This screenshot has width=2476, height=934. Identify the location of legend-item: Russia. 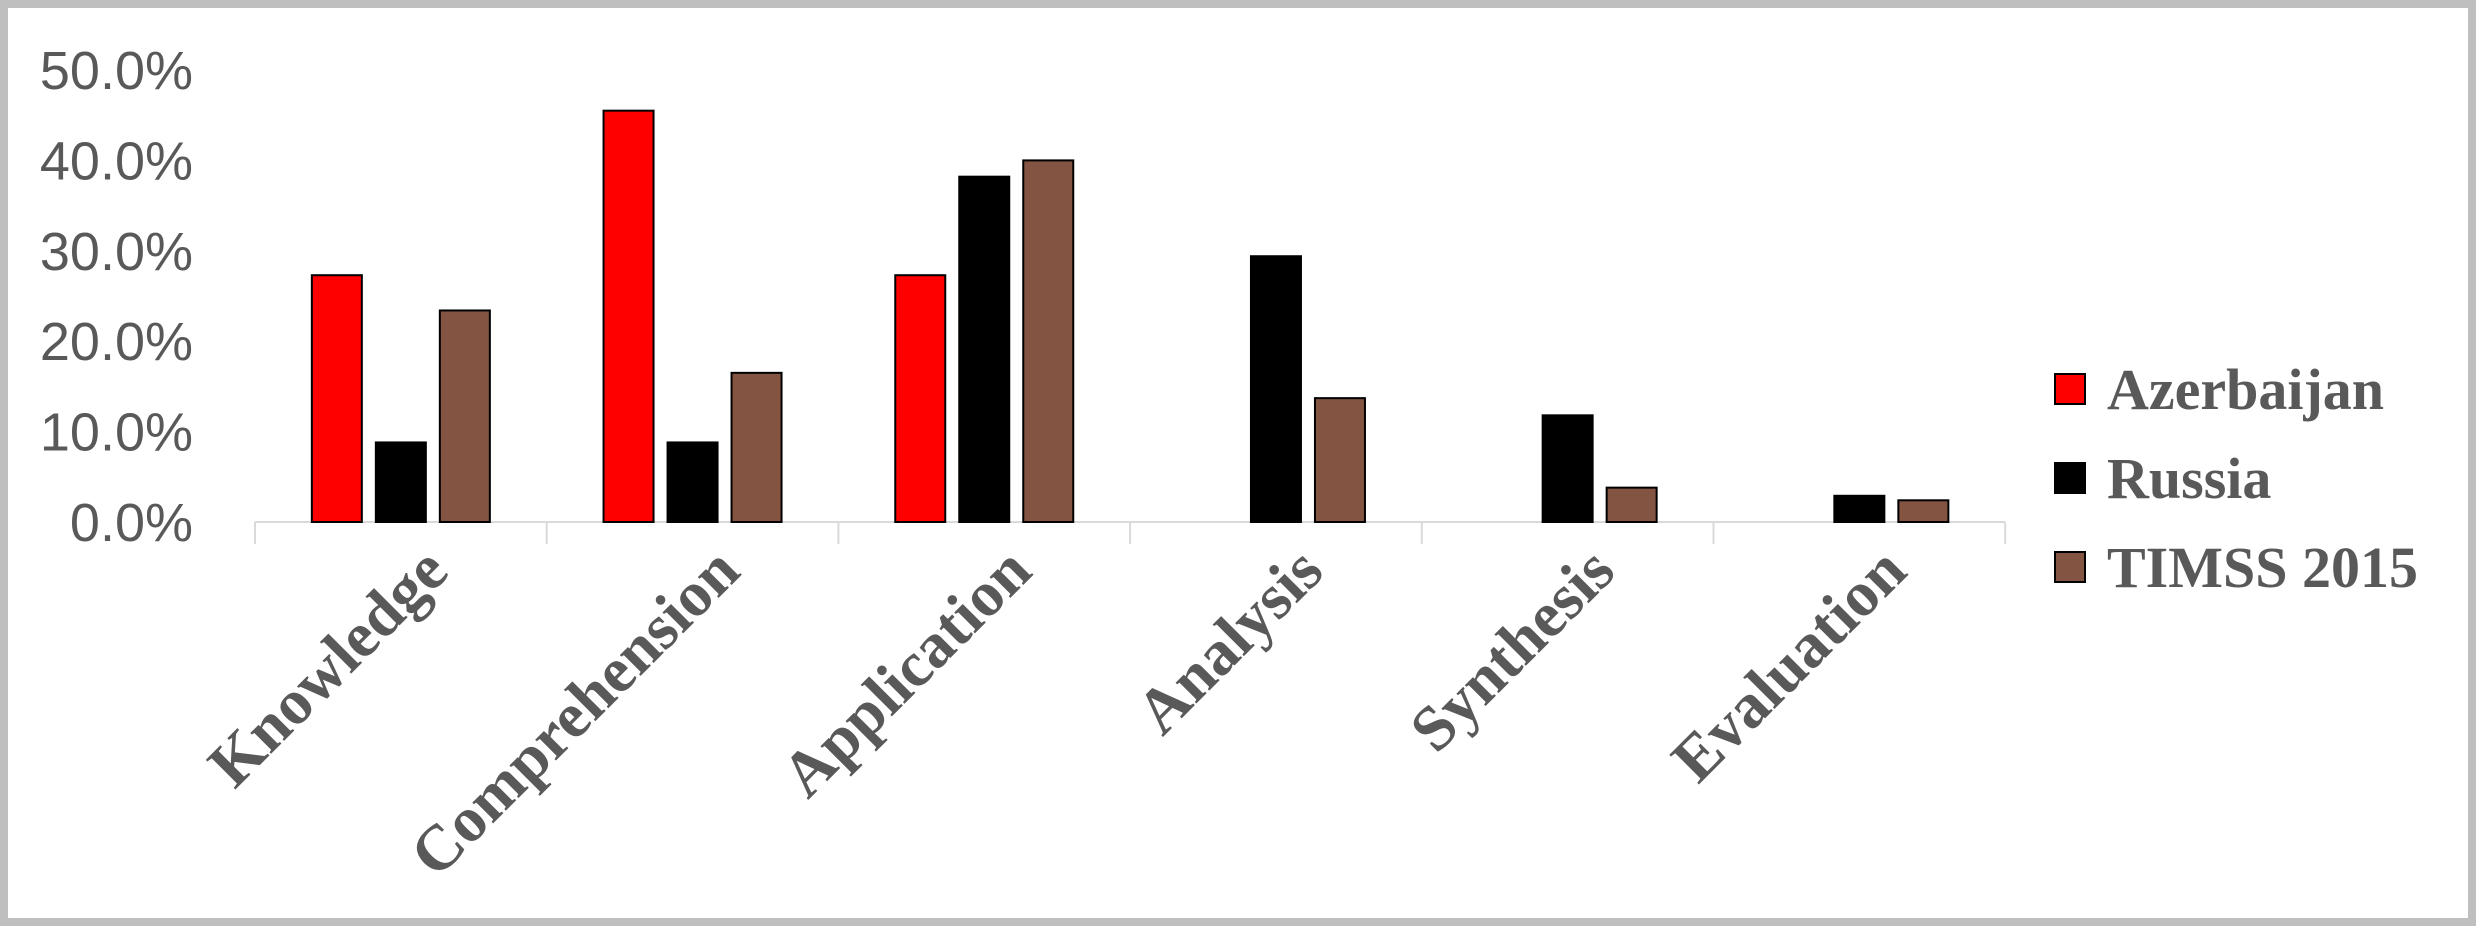
(2162, 478).